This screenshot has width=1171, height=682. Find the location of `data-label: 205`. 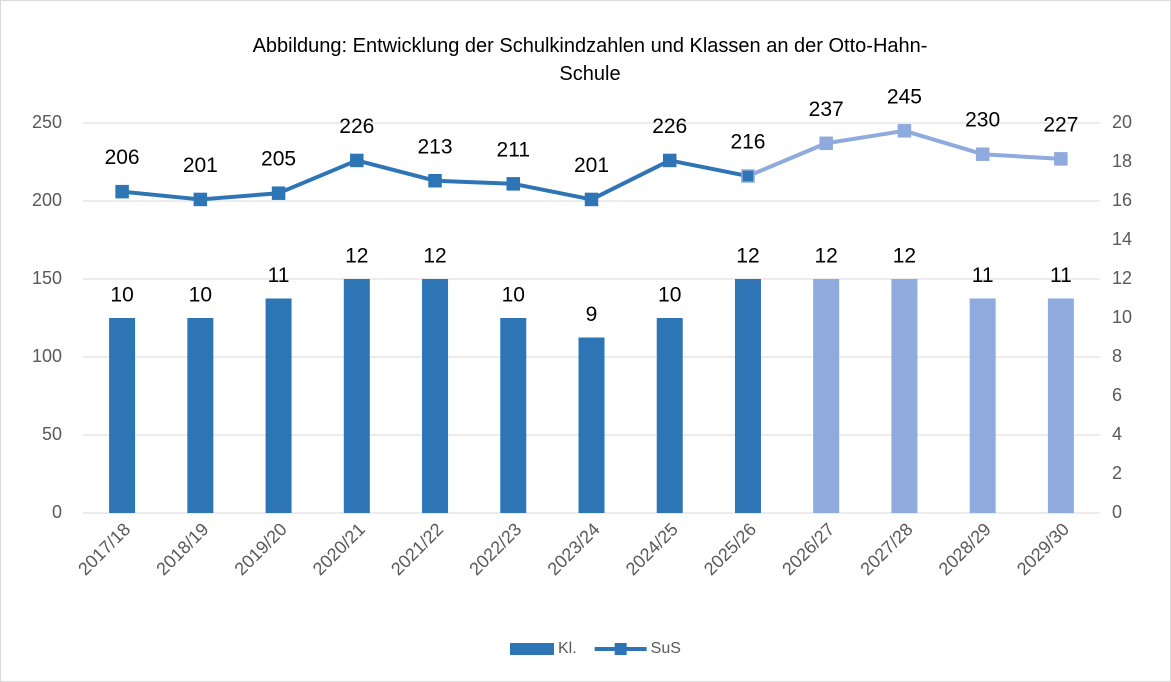

data-label: 205 is located at coordinates (278, 159).